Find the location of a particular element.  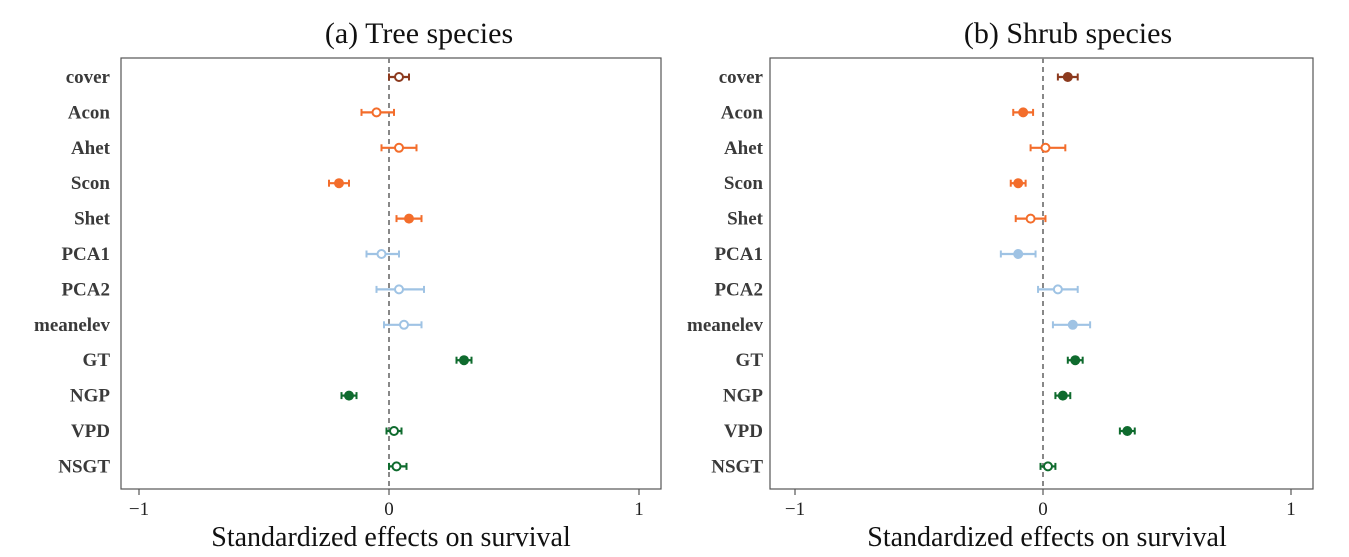

panel-title: (a) Tree species is located at coordinates (419, 33).